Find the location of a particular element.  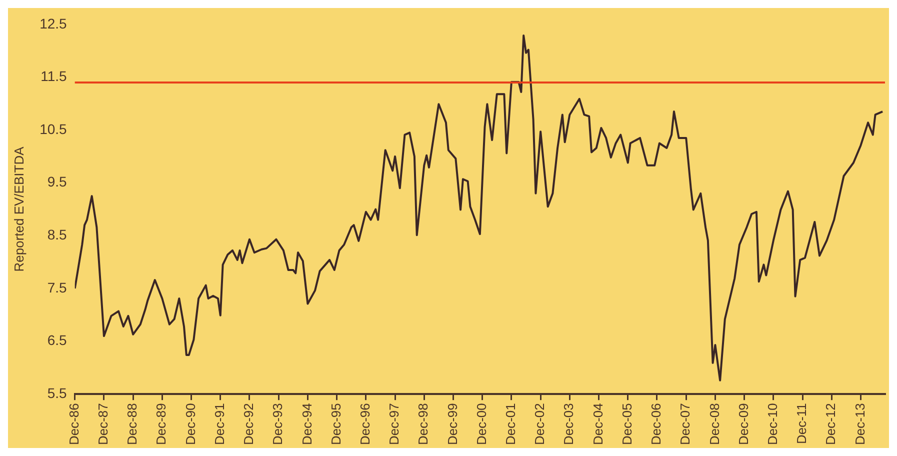

x-tick-label: Dec-98 is located at coordinates (423, 424).